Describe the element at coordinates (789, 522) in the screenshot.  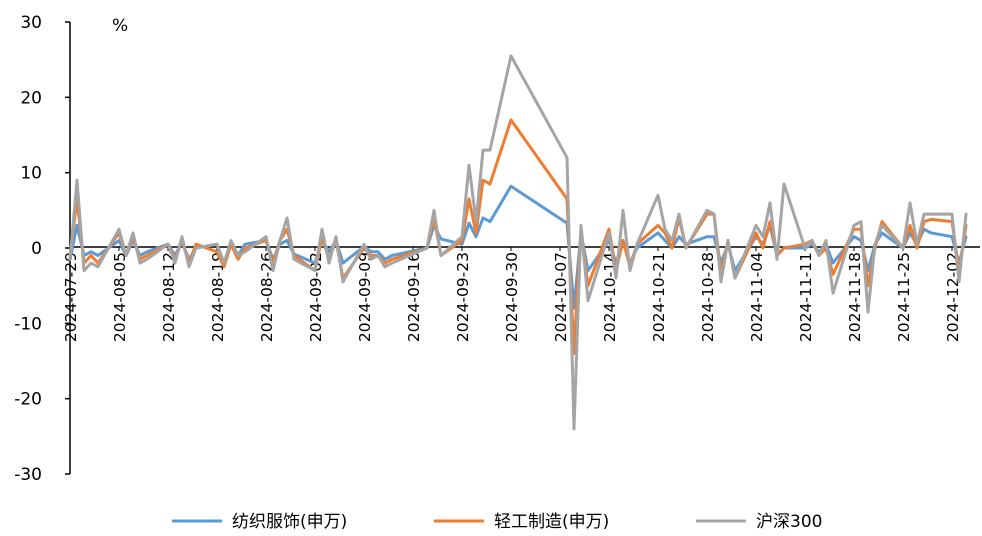
I see `legend-label: 沪深300` at that location.